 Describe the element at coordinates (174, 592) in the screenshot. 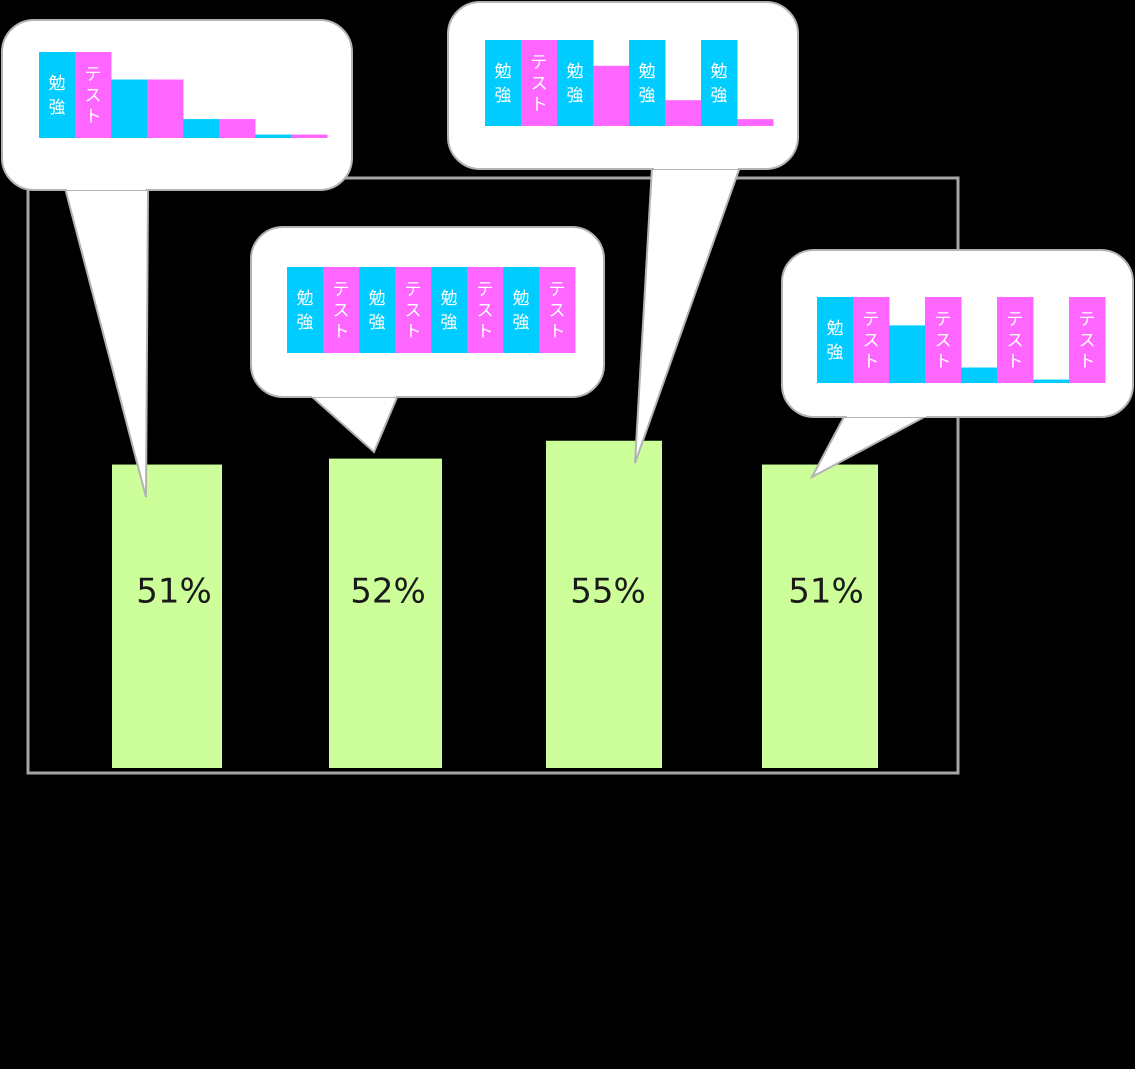

I see `bar-value-label-1: 51%` at that location.